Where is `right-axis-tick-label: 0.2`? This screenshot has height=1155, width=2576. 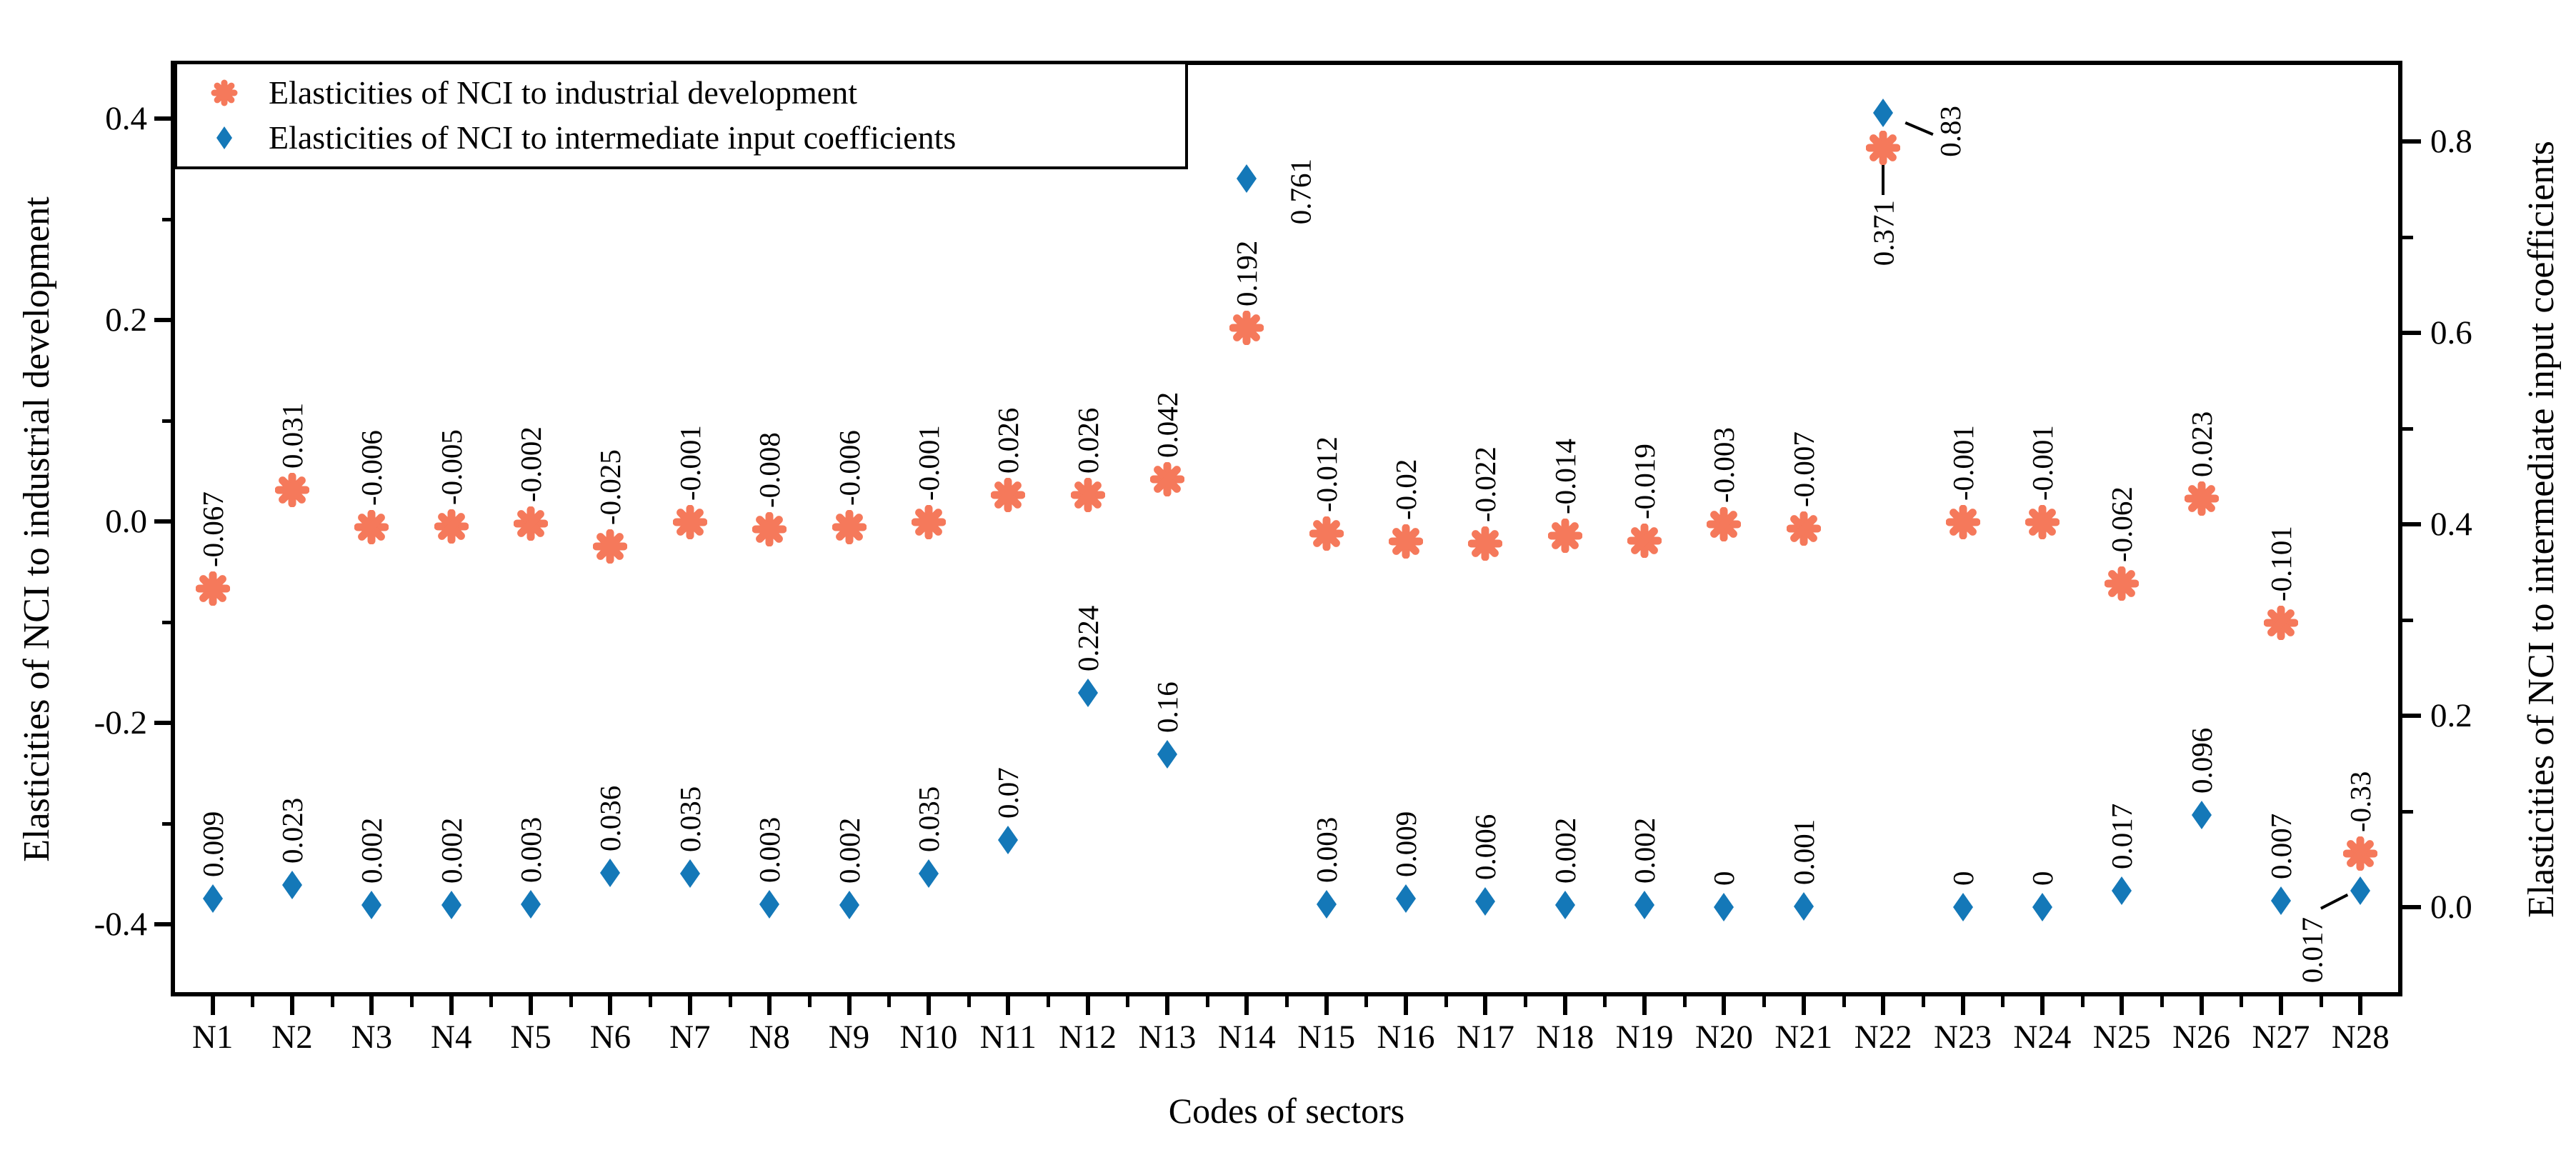
right-axis-tick-label: 0.2 is located at coordinates (2451, 715).